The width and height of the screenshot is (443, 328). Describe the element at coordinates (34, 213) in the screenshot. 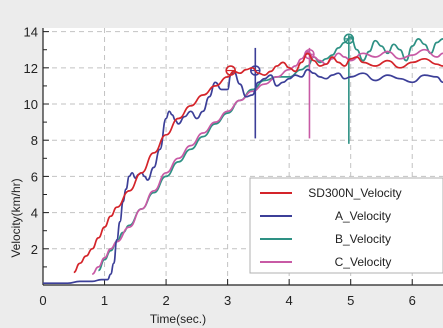

I see `y-tick-label: 4` at that location.